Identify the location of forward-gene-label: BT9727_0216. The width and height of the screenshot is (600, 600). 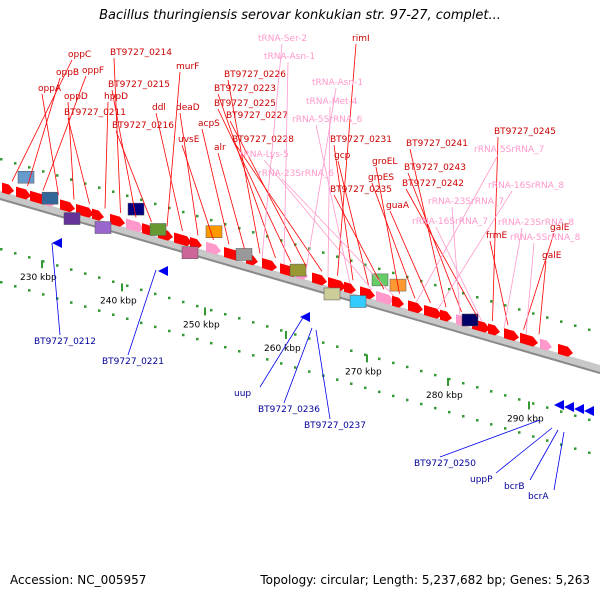
(143, 126).